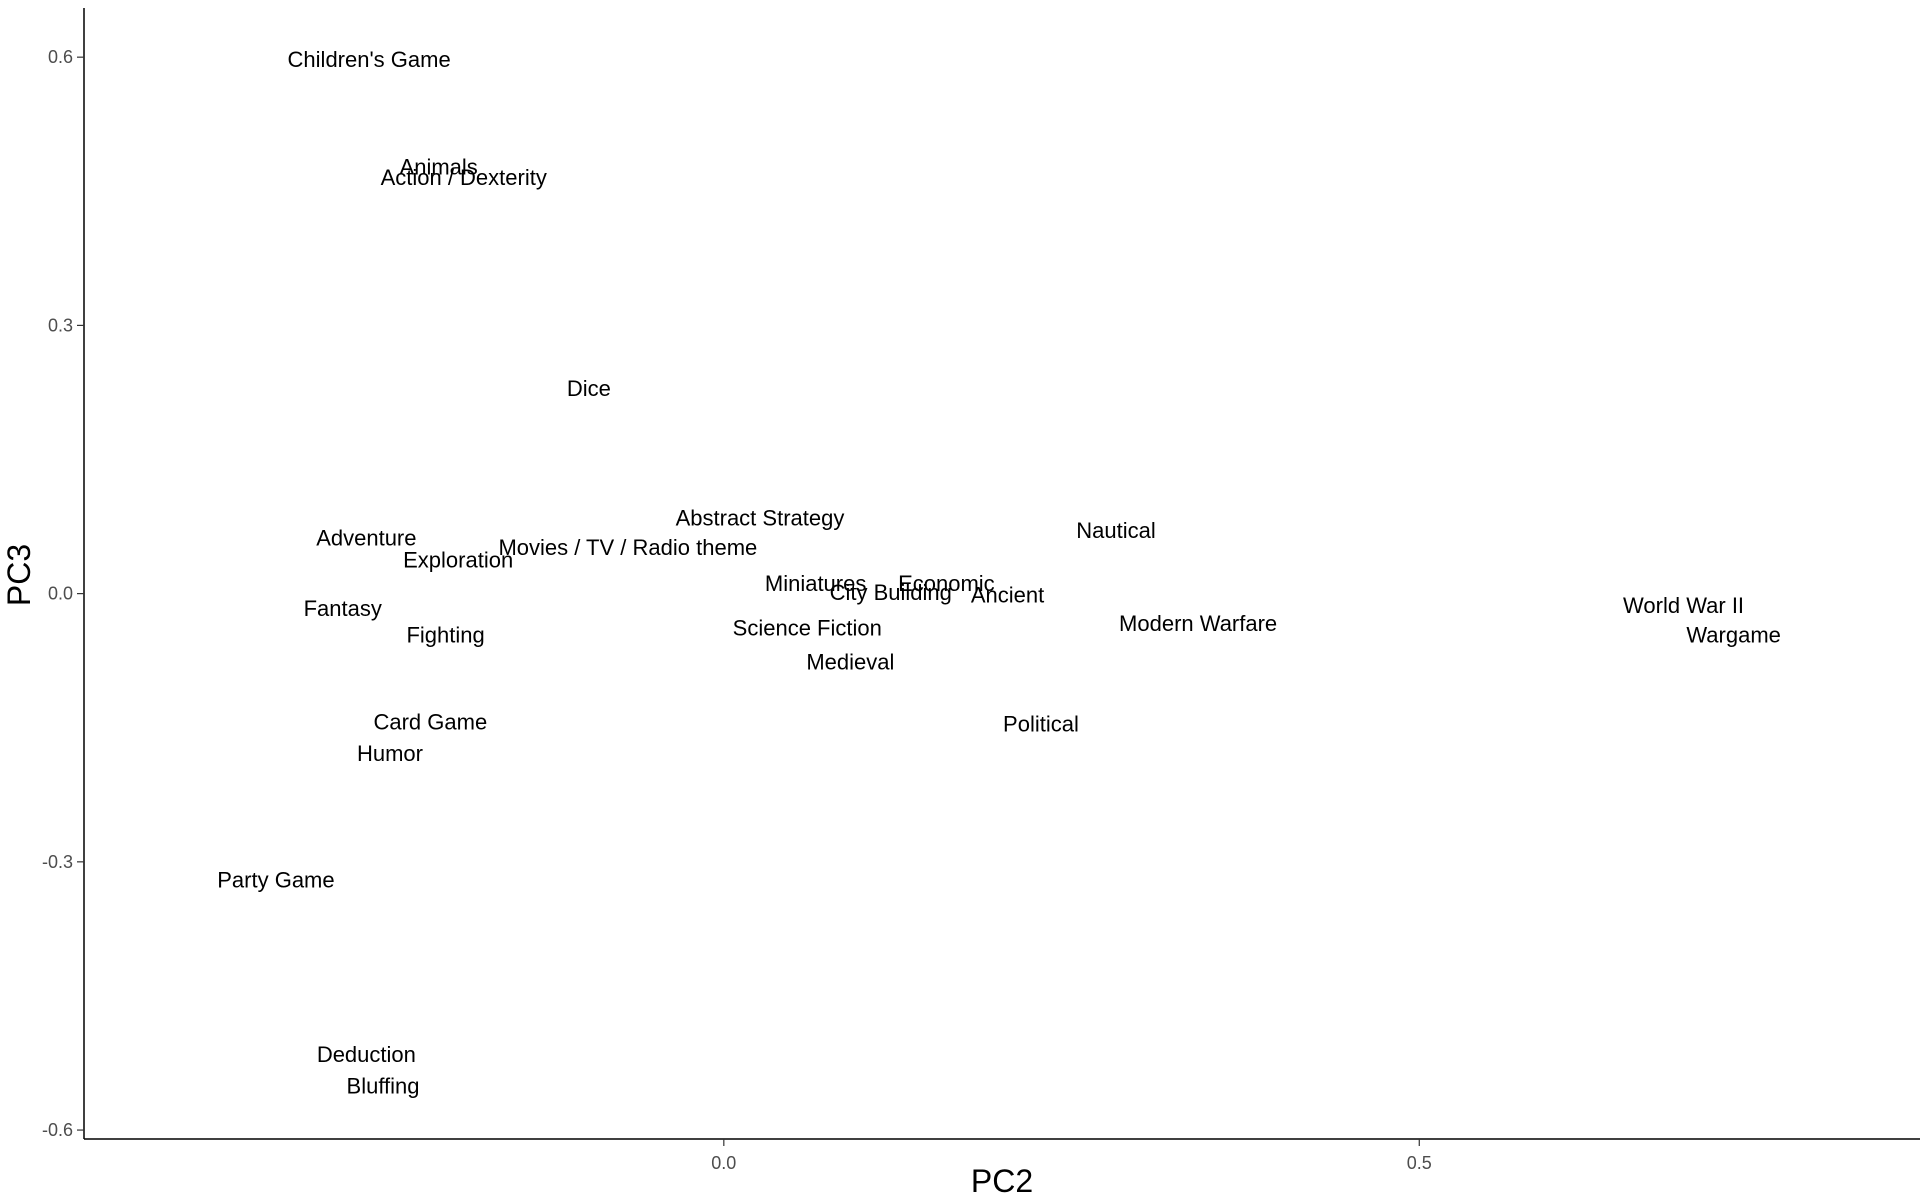  What do you see at coordinates (439, 166) in the screenshot?
I see `point-label: Animals` at bounding box center [439, 166].